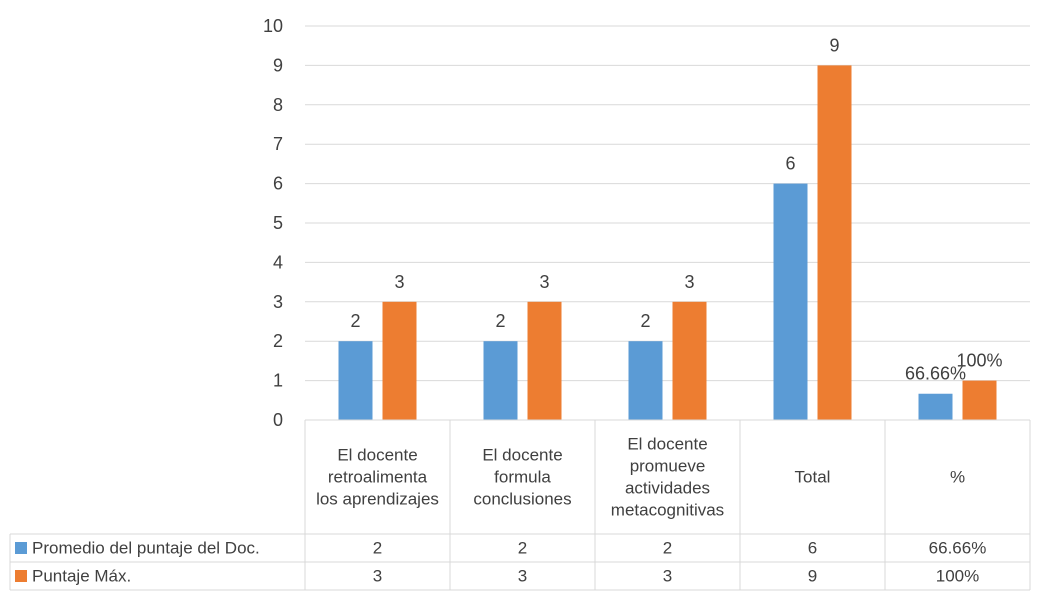  What do you see at coordinates (522, 477) in the screenshot?
I see `category-label: formula` at bounding box center [522, 477].